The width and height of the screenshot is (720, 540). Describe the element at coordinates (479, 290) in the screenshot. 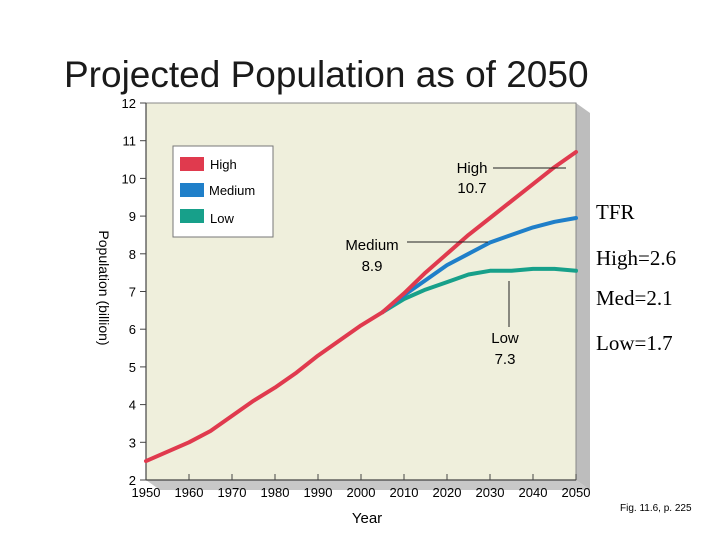

I see `series-line-low` at that location.